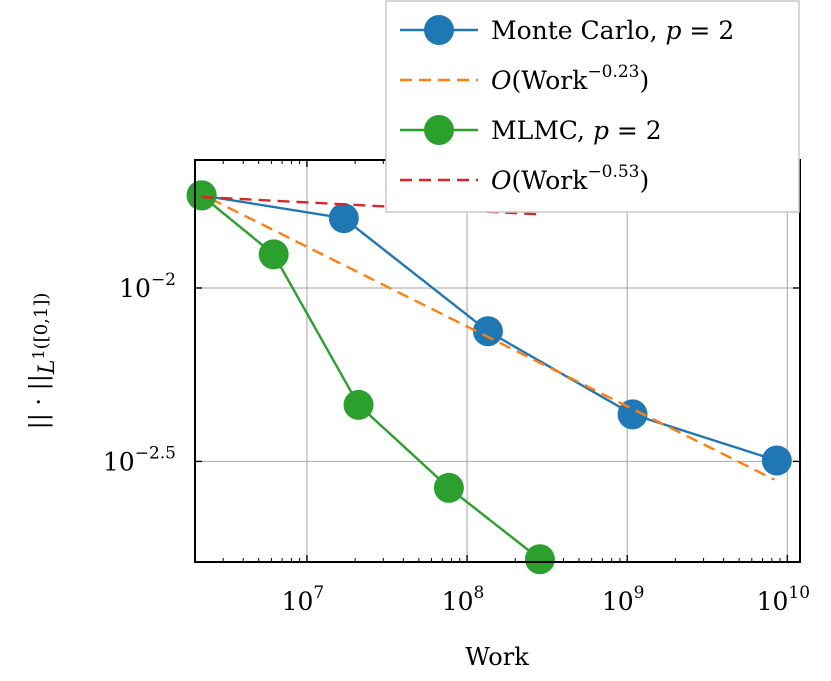  Describe the element at coordinates (147, 286) in the screenshot. I see `y-tick-label-0: 10−2` at that location.